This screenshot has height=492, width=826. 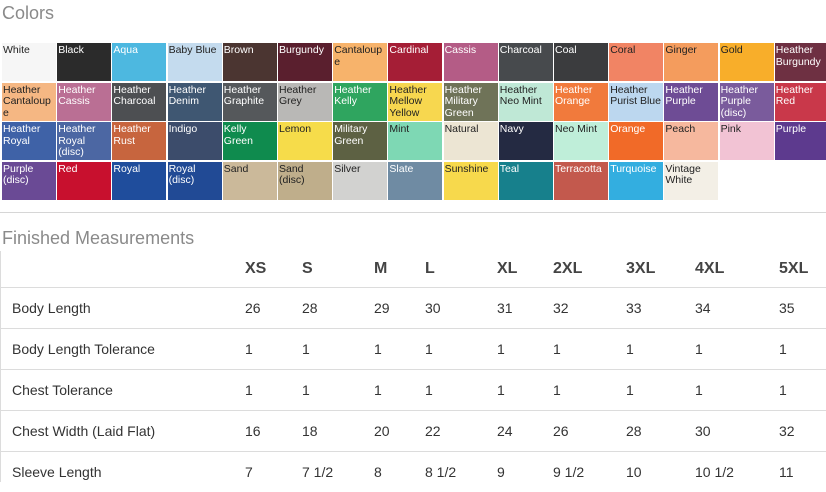 What do you see at coordinates (415, 62) in the screenshot?
I see `color-swatch: Cardinal` at bounding box center [415, 62].